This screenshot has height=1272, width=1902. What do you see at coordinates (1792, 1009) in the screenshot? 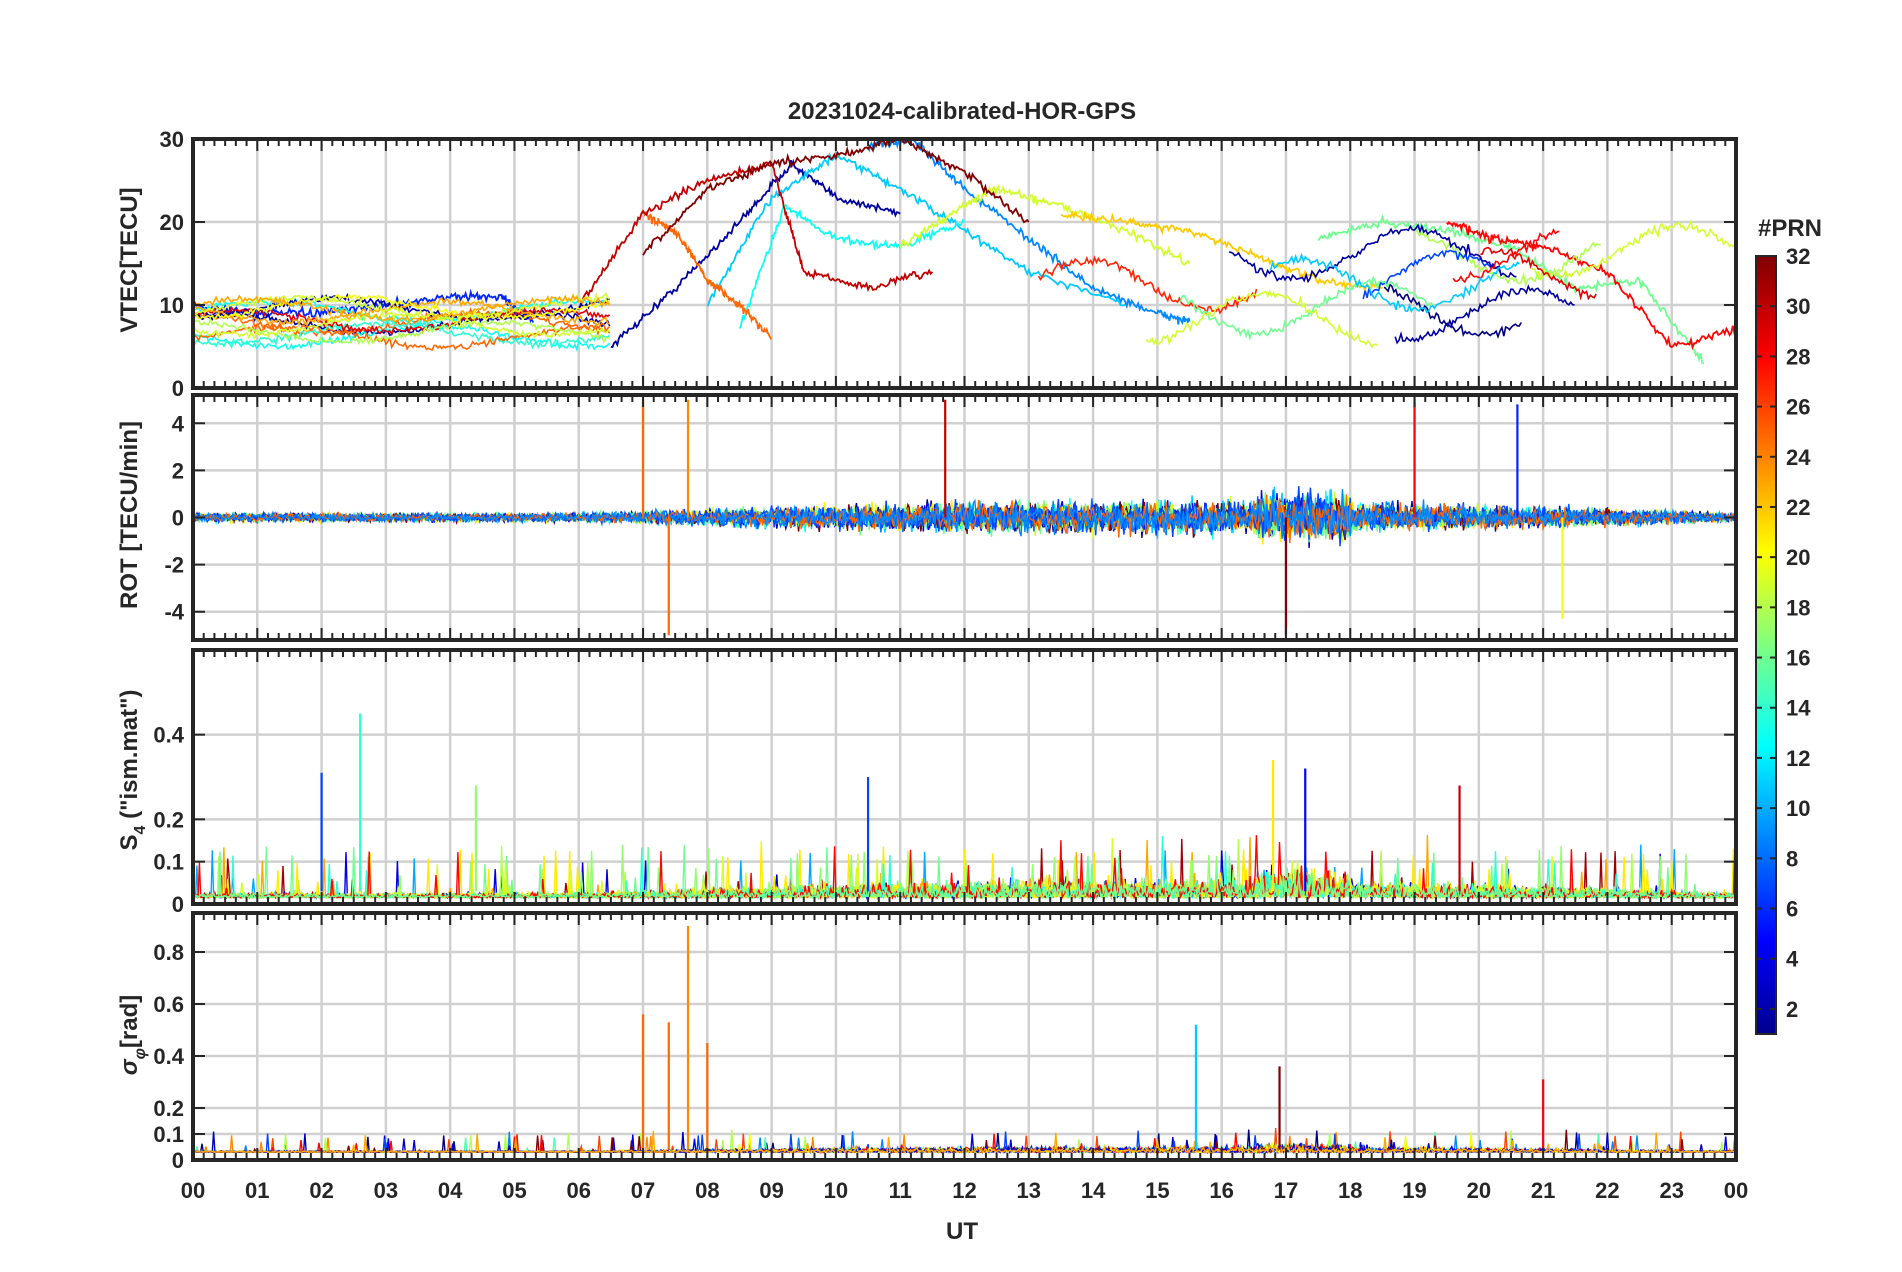
I see `colorbar-tick-label: 2` at bounding box center [1792, 1009].